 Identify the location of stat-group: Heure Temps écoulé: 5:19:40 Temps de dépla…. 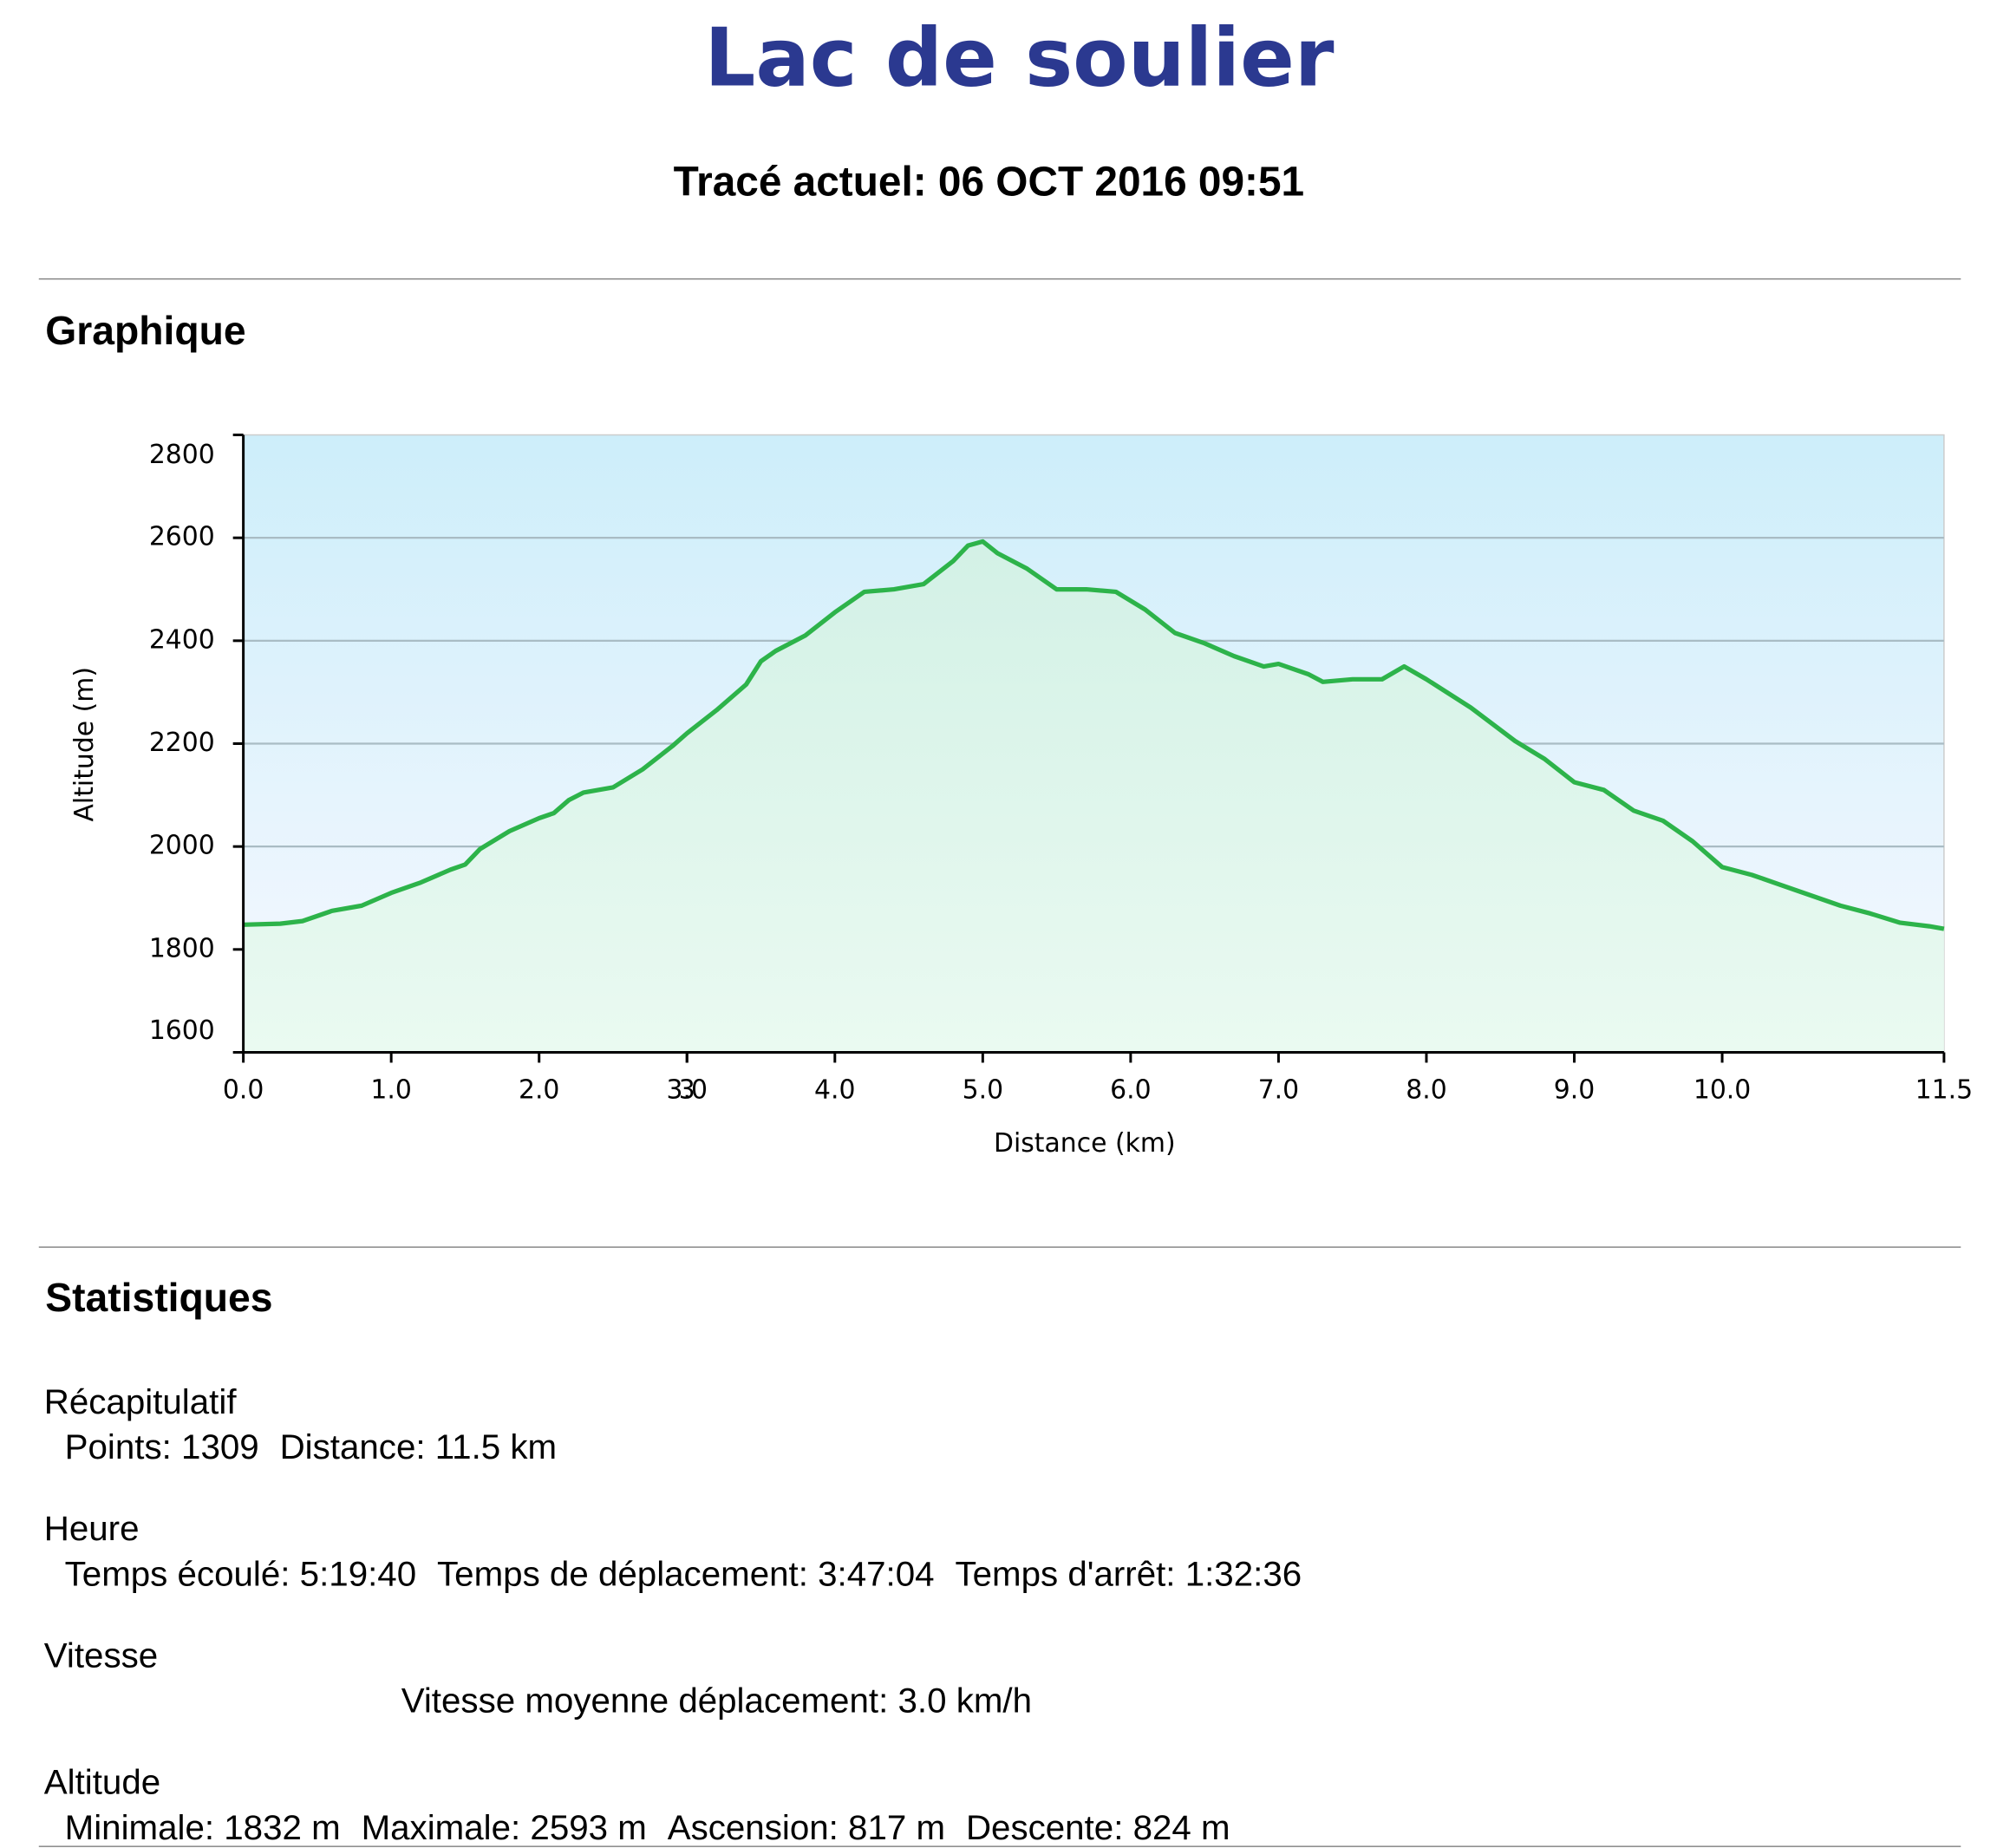
(683, 1552).